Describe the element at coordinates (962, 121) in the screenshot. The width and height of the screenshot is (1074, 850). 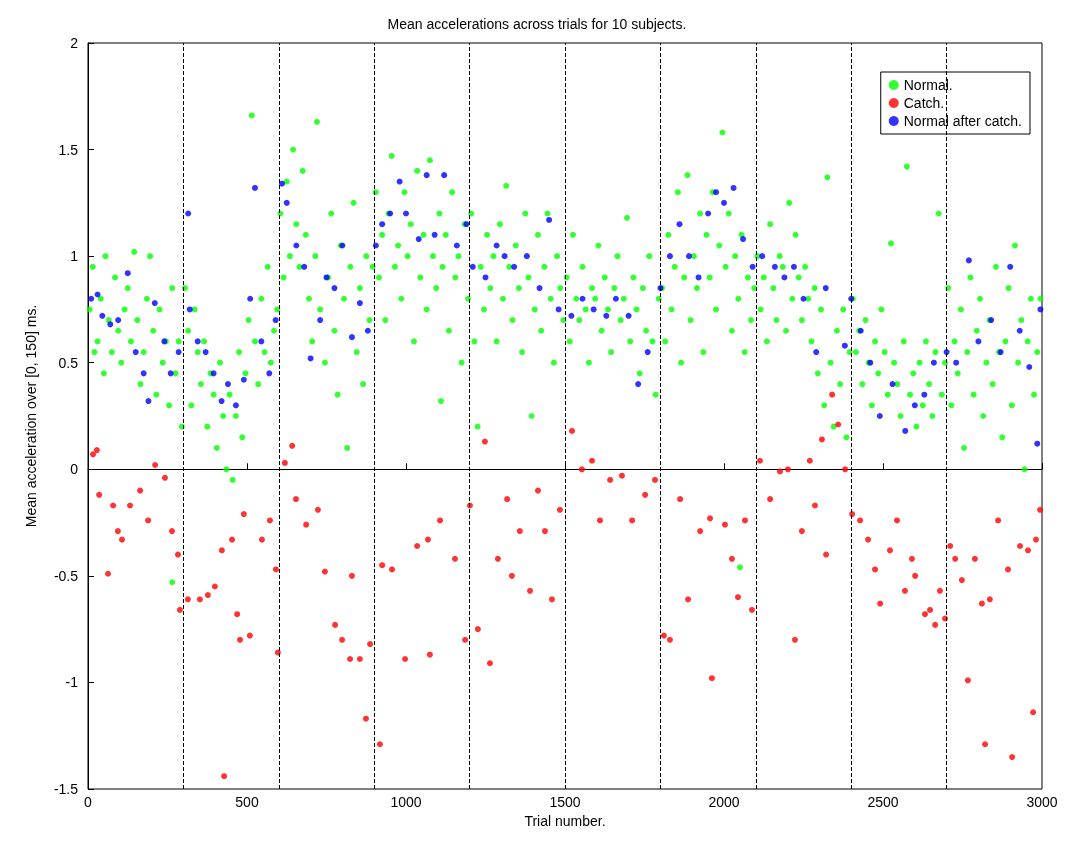
I see `legend-label: Normal after catch.` at that location.